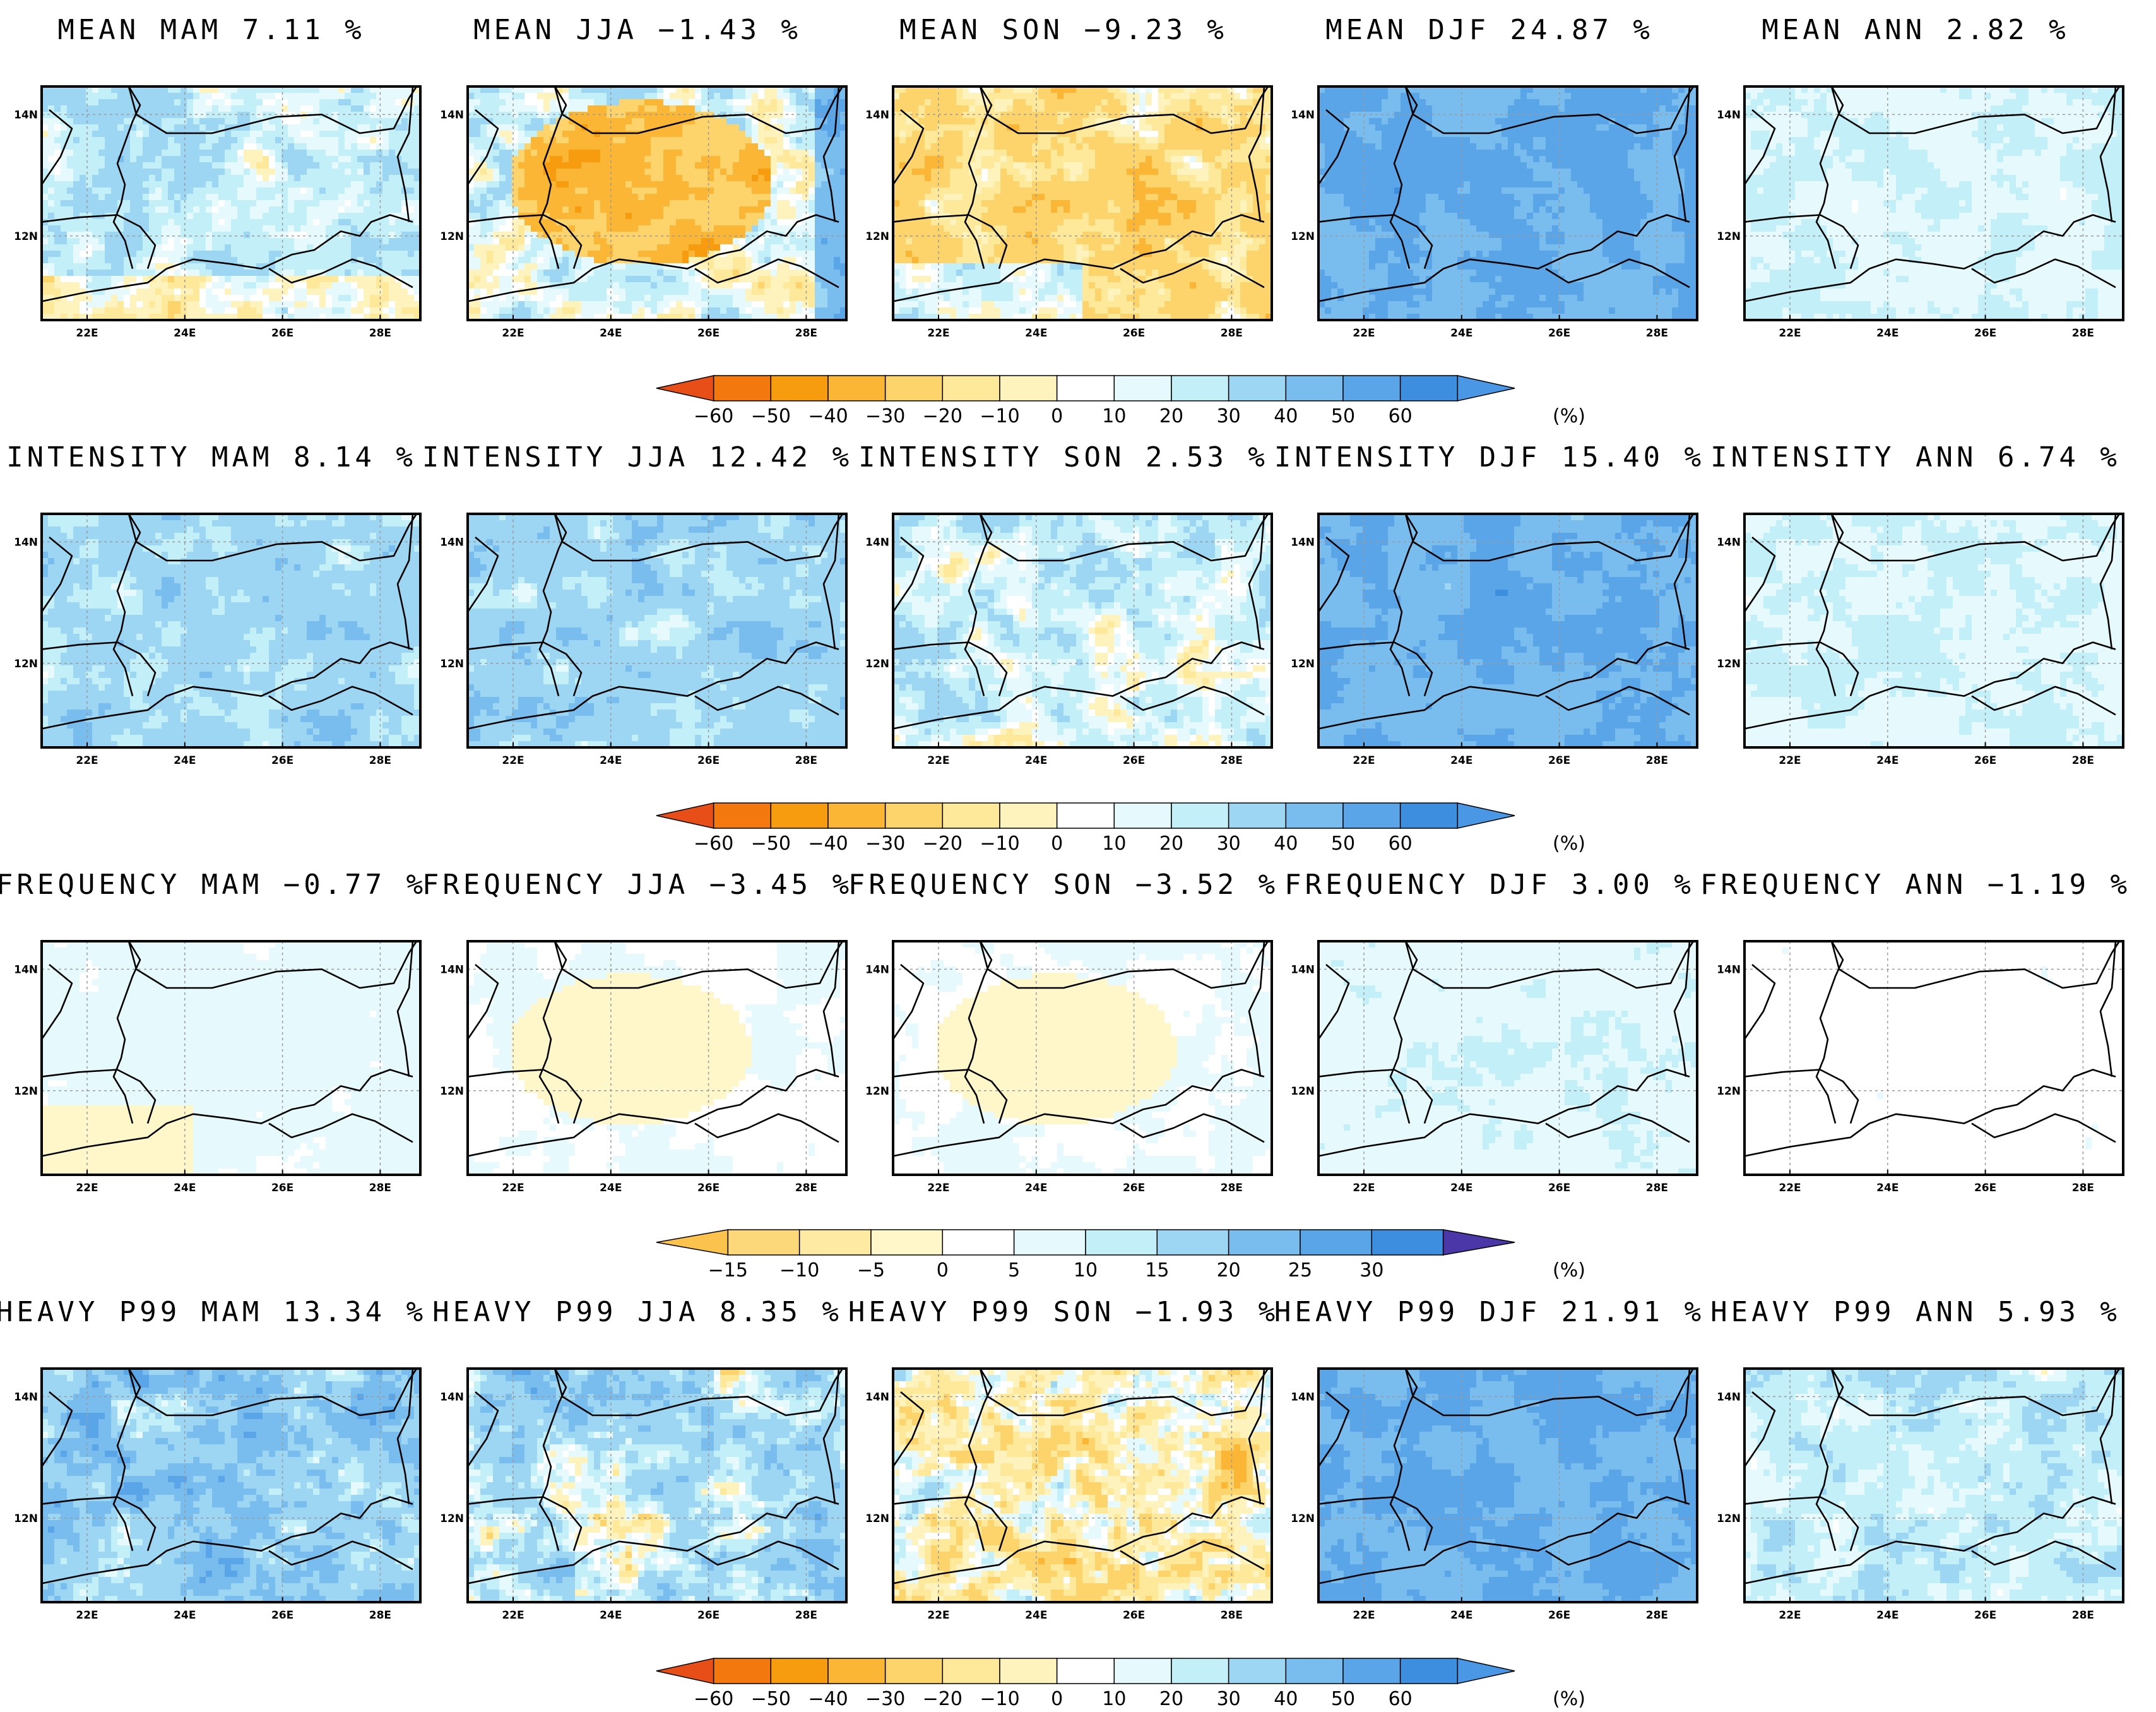  Describe the element at coordinates (1120, 1684) in the screenshot. I see `colorbar: −60 −50 −40 −30 −20 −10 0 10 20 30 40 50 60 (%)` at that location.